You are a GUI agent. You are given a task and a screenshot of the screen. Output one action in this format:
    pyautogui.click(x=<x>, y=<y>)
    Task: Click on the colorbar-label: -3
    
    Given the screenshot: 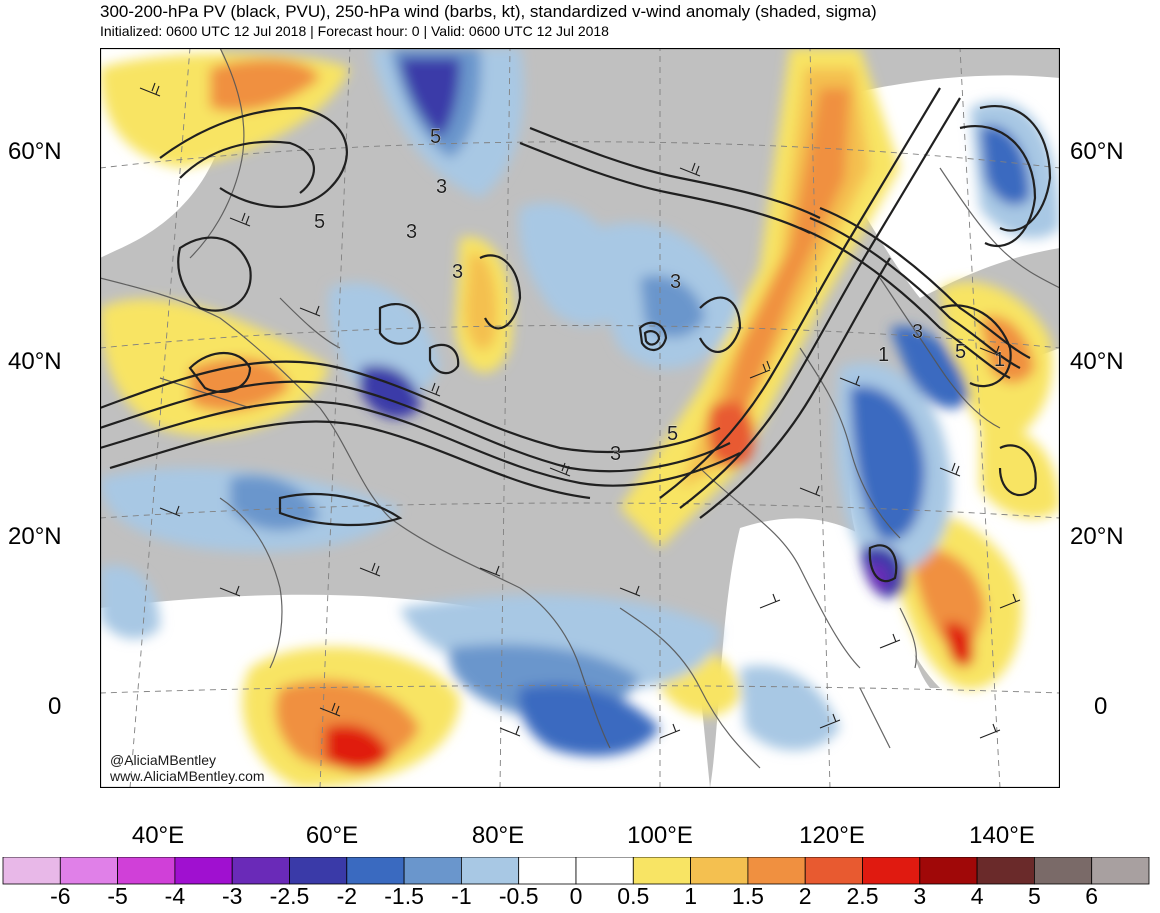 What is the action you would take?
    pyautogui.click(x=232, y=896)
    